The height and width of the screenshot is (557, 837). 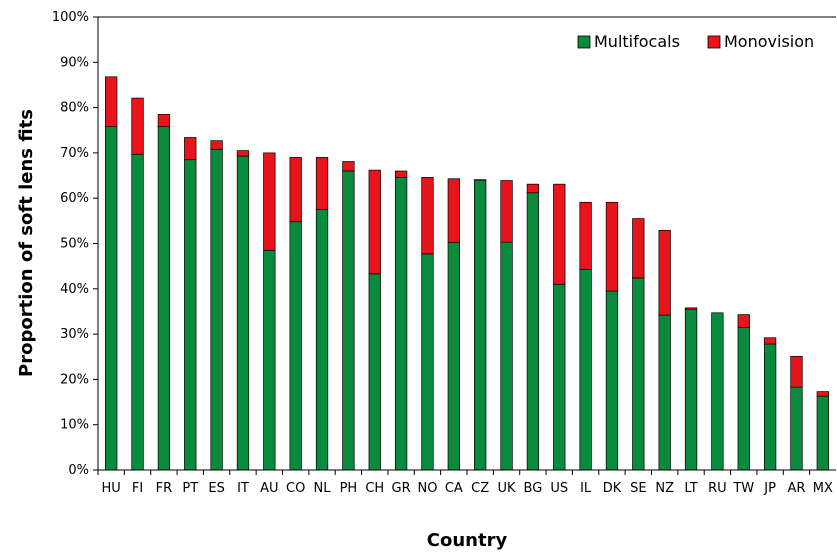 What do you see at coordinates (74, 153) in the screenshot?
I see `y-tick-label: 70%` at bounding box center [74, 153].